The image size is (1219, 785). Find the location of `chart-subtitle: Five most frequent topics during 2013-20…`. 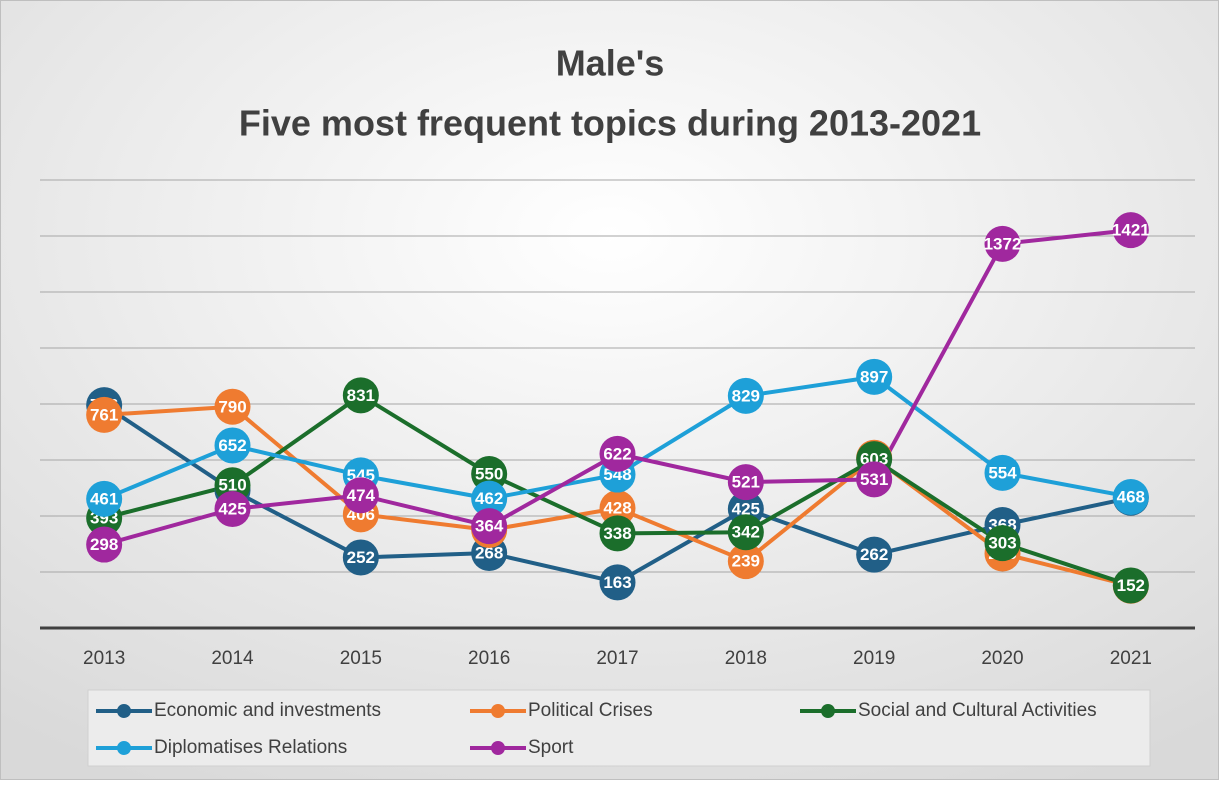

chart-subtitle: Five most frequent topics during 2013-20… is located at coordinates (610, 123).